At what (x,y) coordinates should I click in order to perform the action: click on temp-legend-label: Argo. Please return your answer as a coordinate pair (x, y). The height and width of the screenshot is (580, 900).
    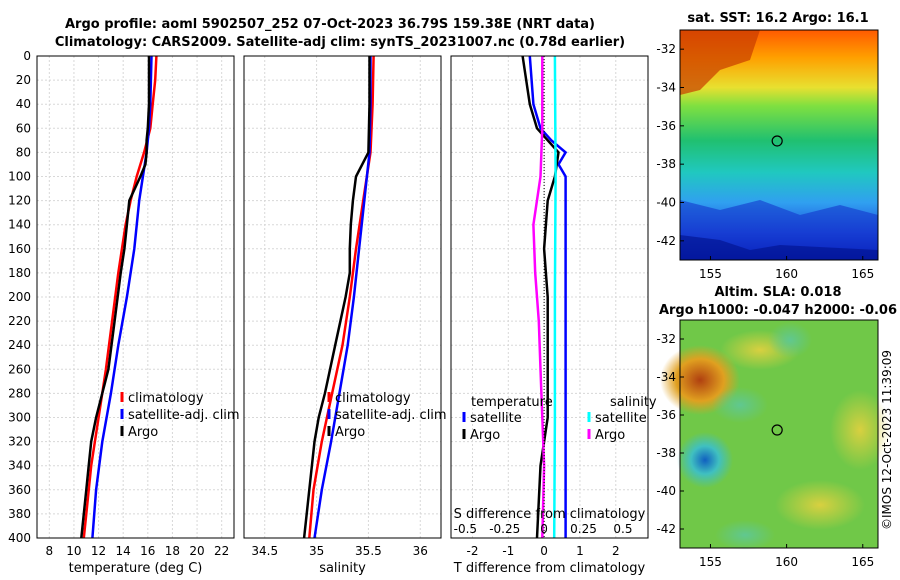
    Looking at the image, I should click on (143, 432).